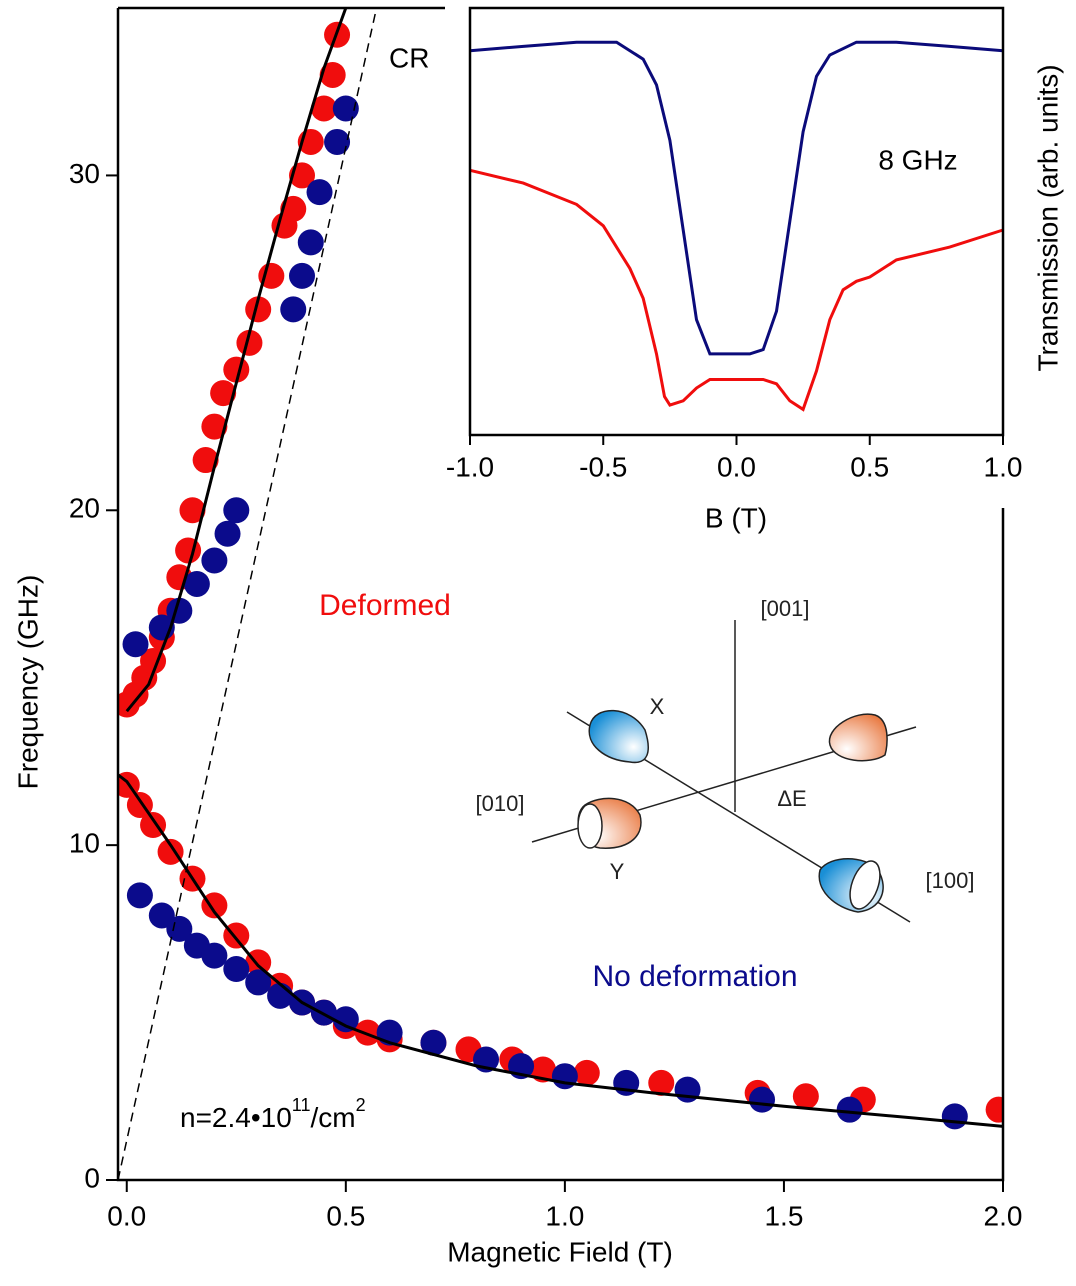  Describe the element at coordinates (917, 159) in the screenshot. I see `inset-annotation: 8 GHz` at that location.